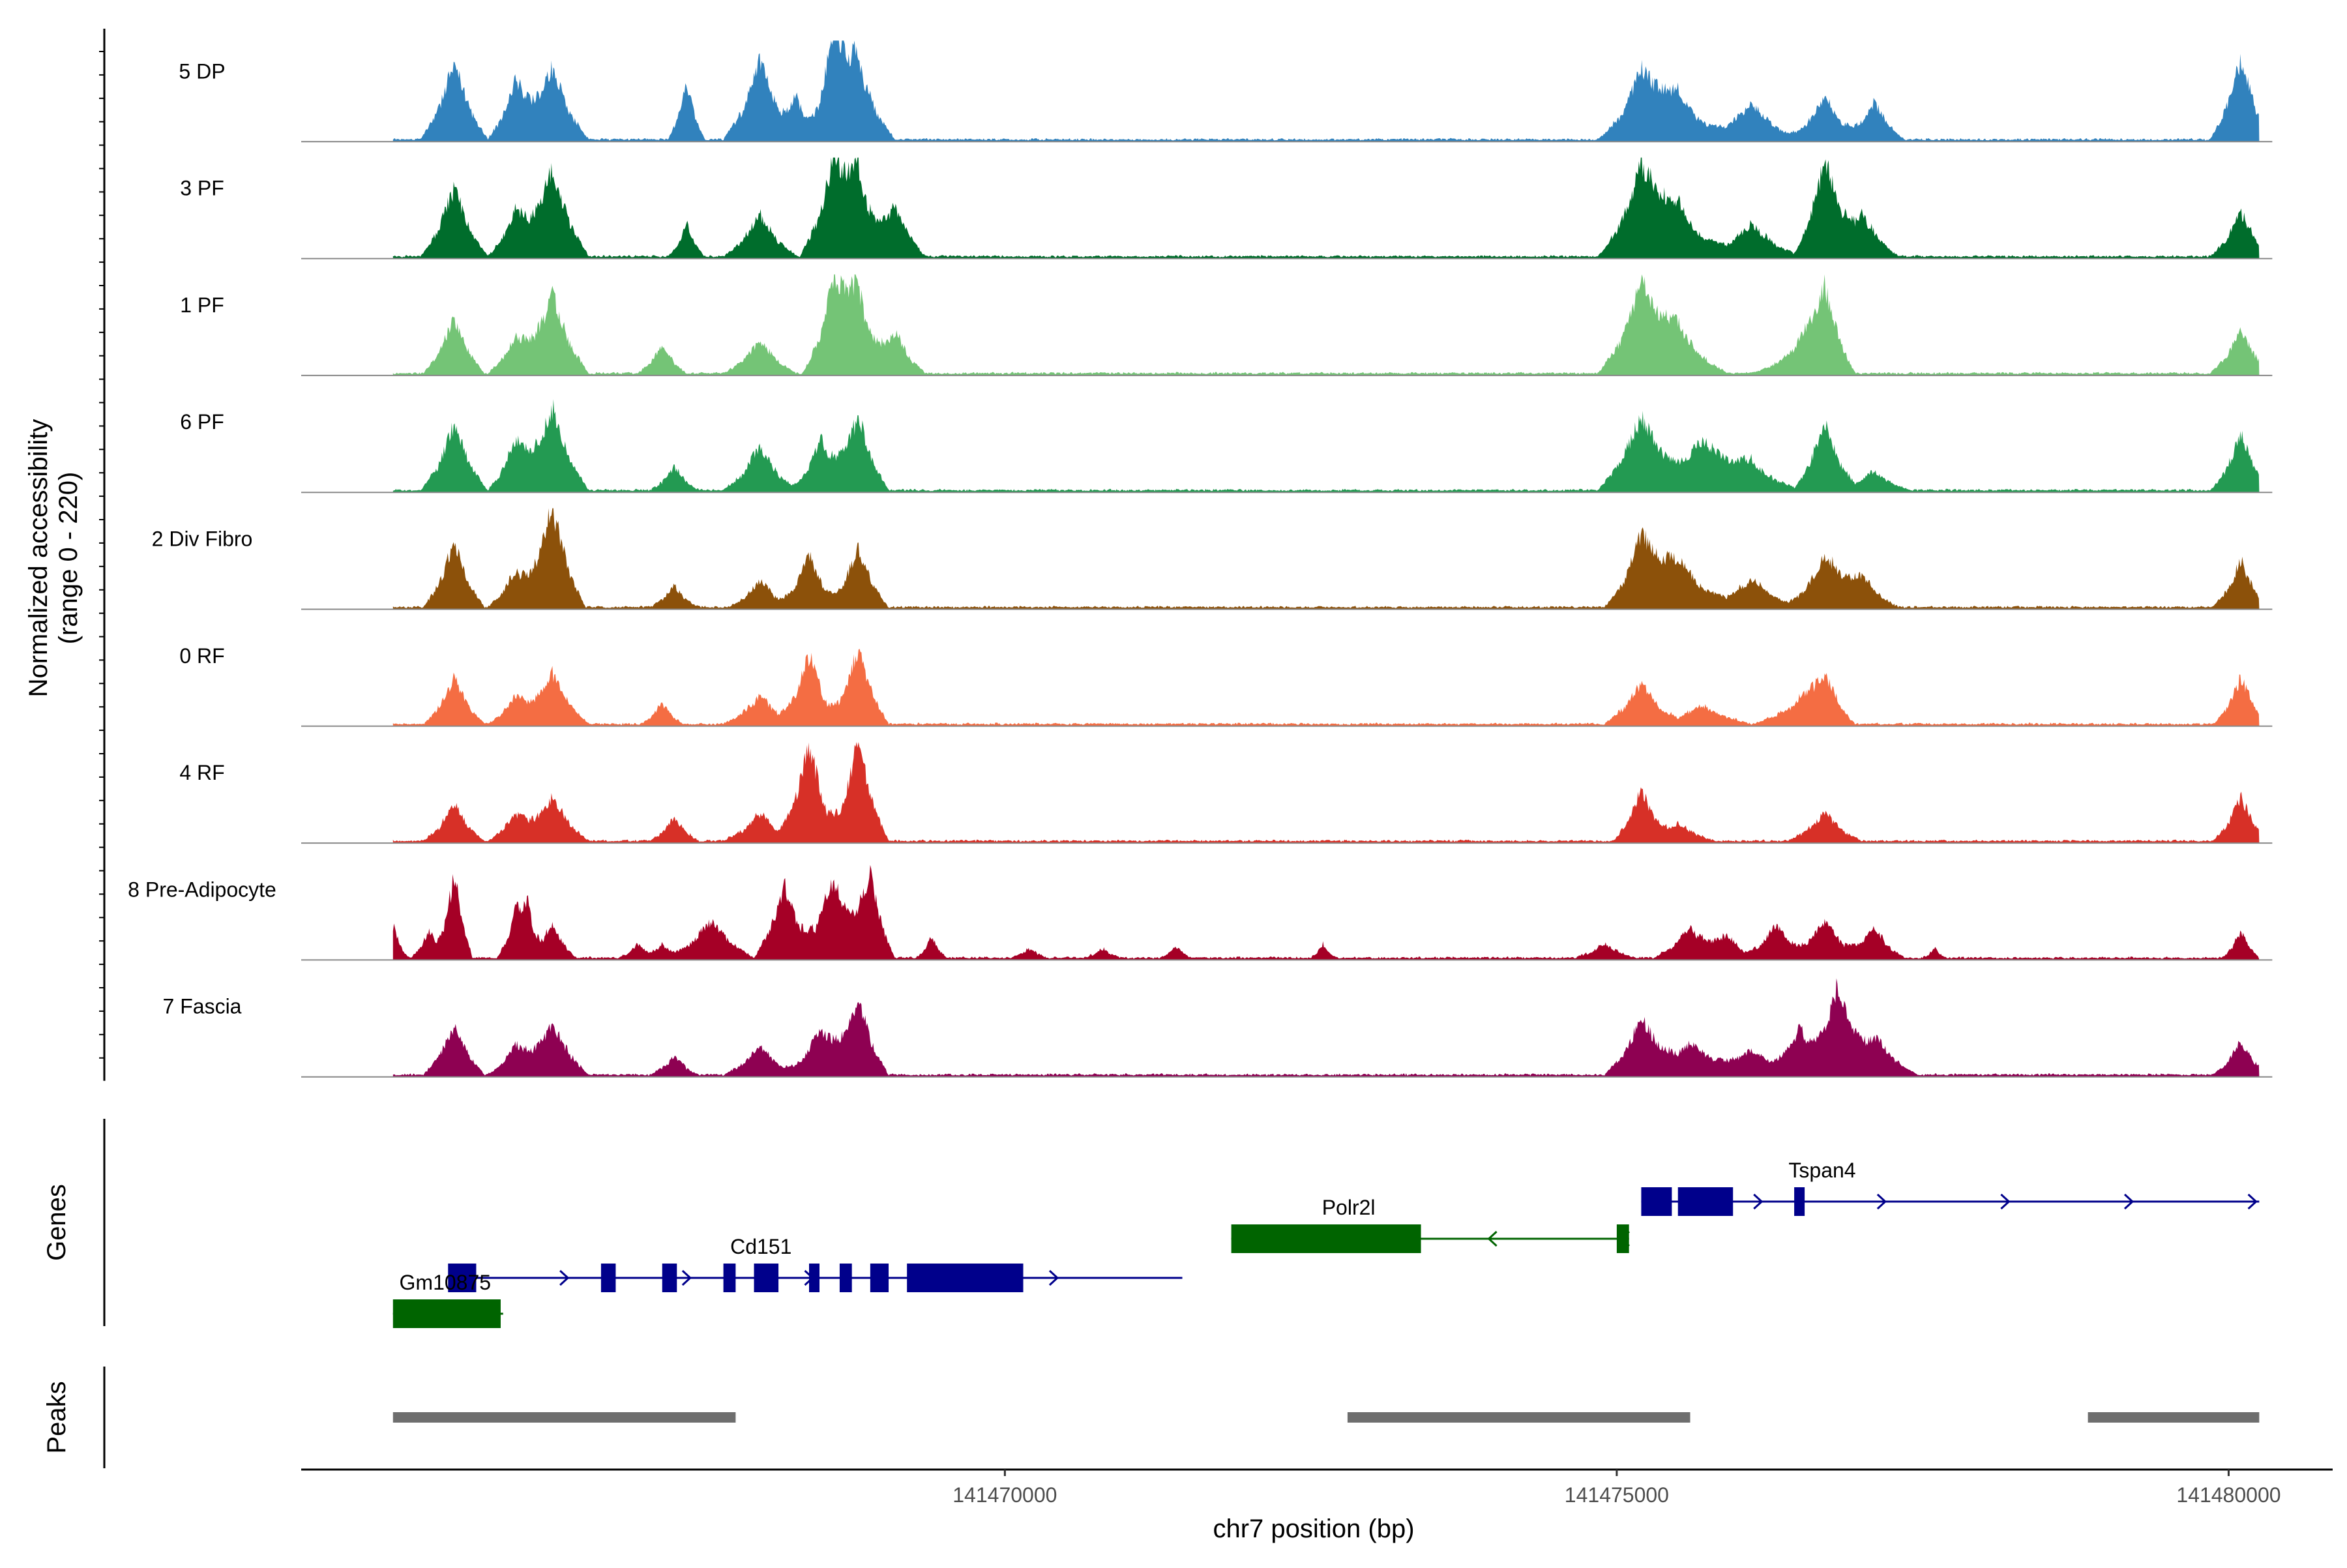 The width and height of the screenshot is (2347, 1568). What do you see at coordinates (1326, 1028) in the screenshot?
I see `coverage-area-7-fascia` at bounding box center [1326, 1028].